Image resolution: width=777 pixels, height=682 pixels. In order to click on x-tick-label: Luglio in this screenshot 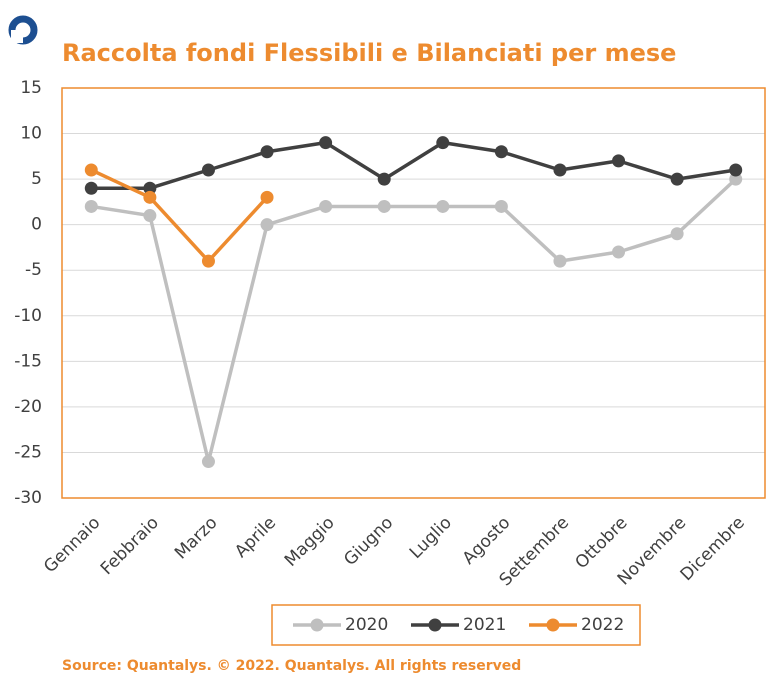, I will do `click(431, 538)`.